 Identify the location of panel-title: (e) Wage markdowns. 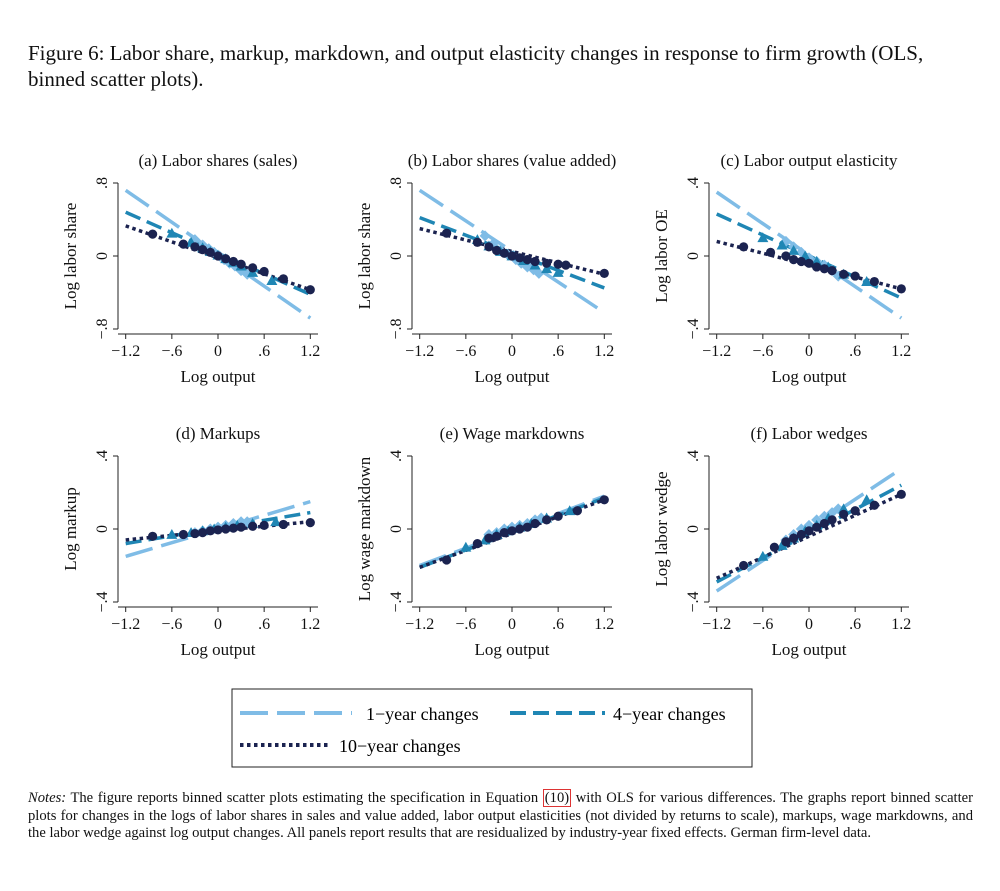
(512, 433).